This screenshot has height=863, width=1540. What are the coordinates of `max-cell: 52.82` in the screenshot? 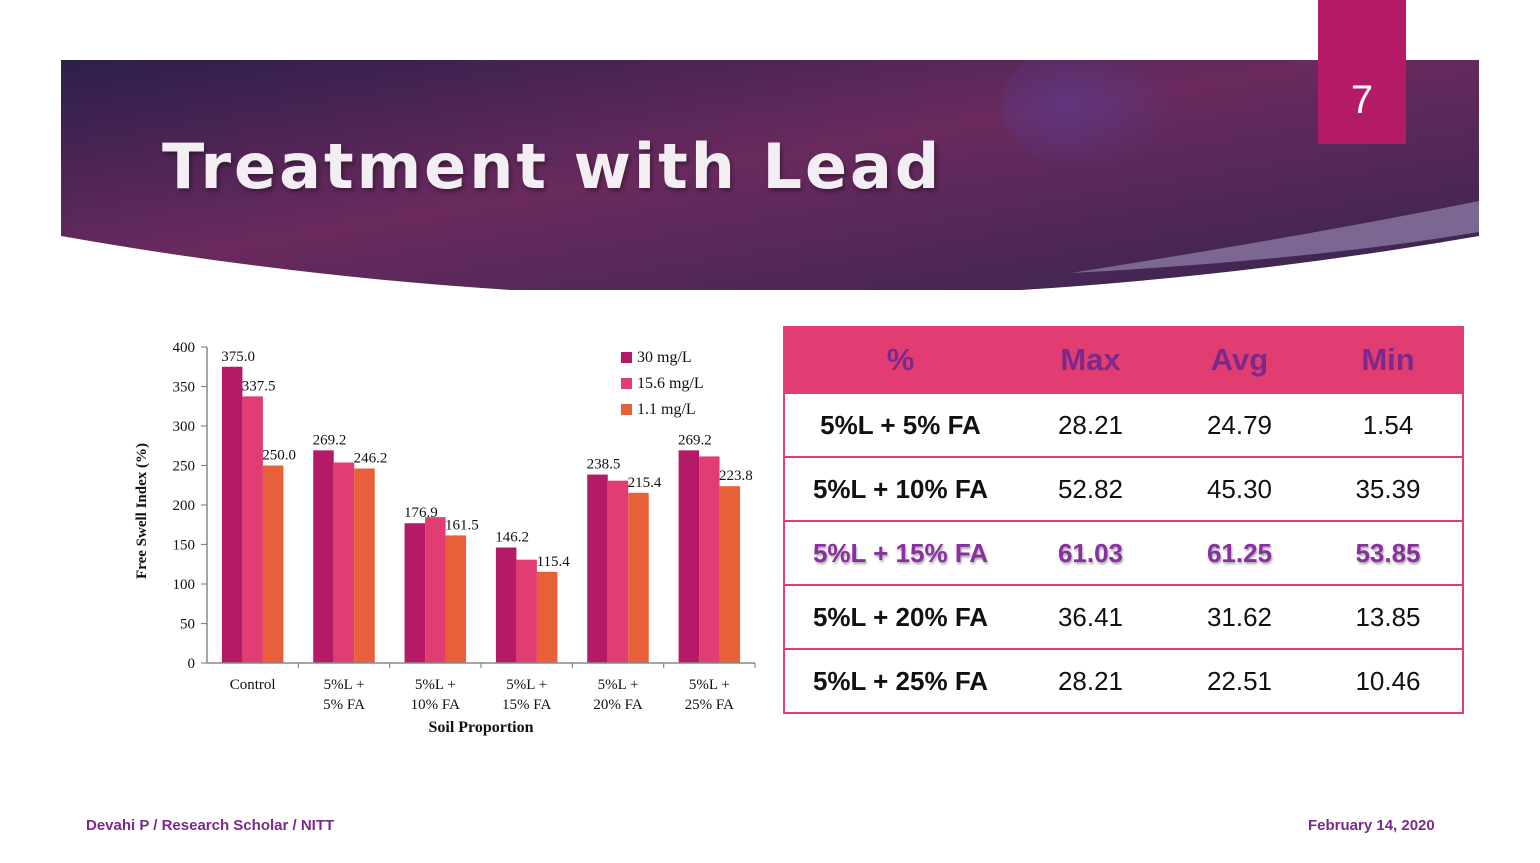 It's located at (1090, 488).